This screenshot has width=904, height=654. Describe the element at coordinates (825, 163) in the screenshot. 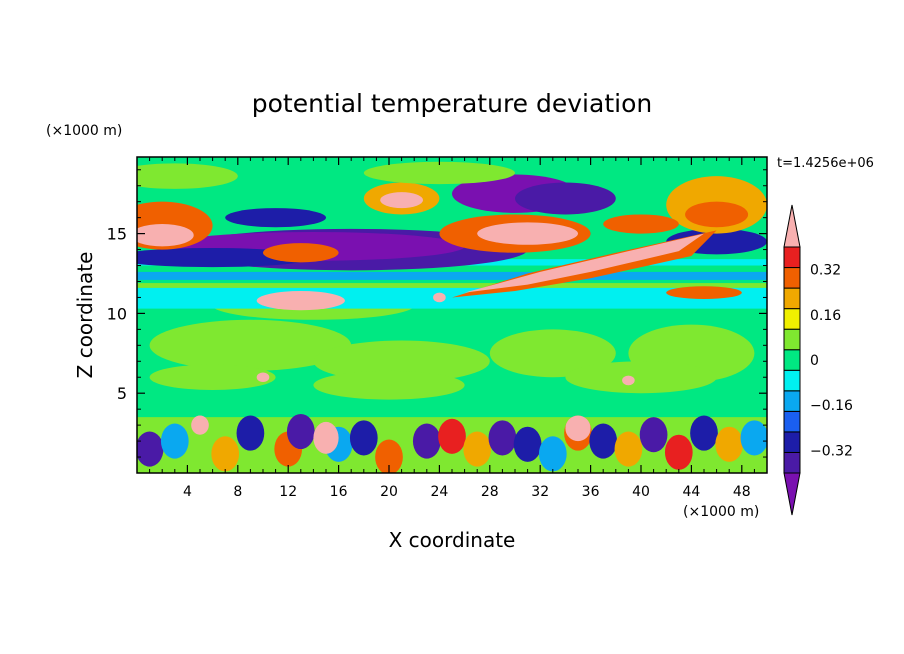

I see `time-label: t=1.4256e+06` at that location.